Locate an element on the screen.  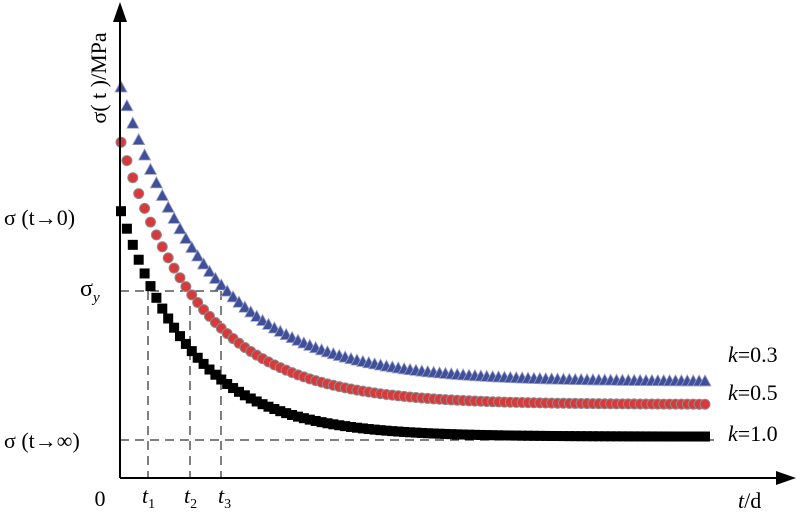
series-label-k03: k=0.3 is located at coordinates (753, 354).